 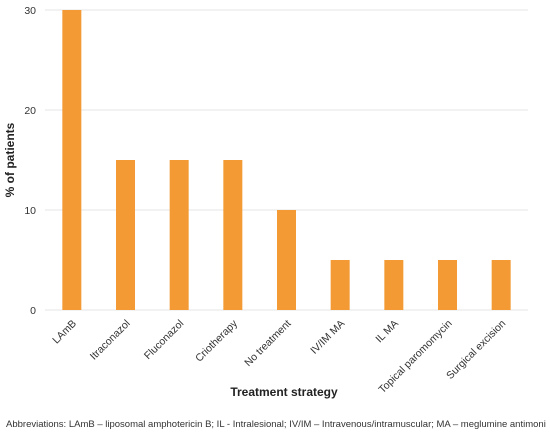 I want to click on x-tick-label: LAmB, so click(x=64, y=332).